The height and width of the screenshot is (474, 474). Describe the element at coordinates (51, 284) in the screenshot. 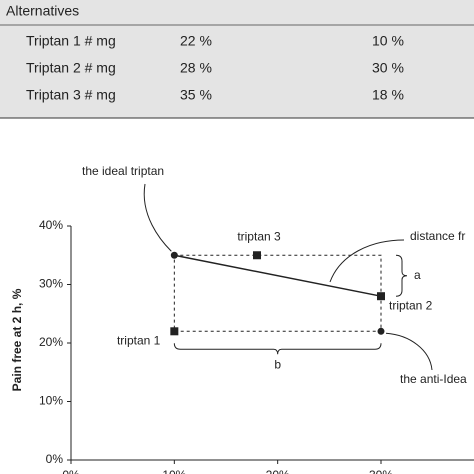

I see `y-tick-label: 30%` at that location.